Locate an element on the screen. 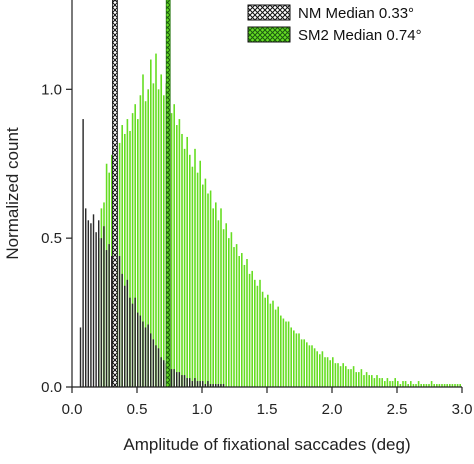 This screenshot has height=464, width=474. nm-median-line is located at coordinates (115, 194).